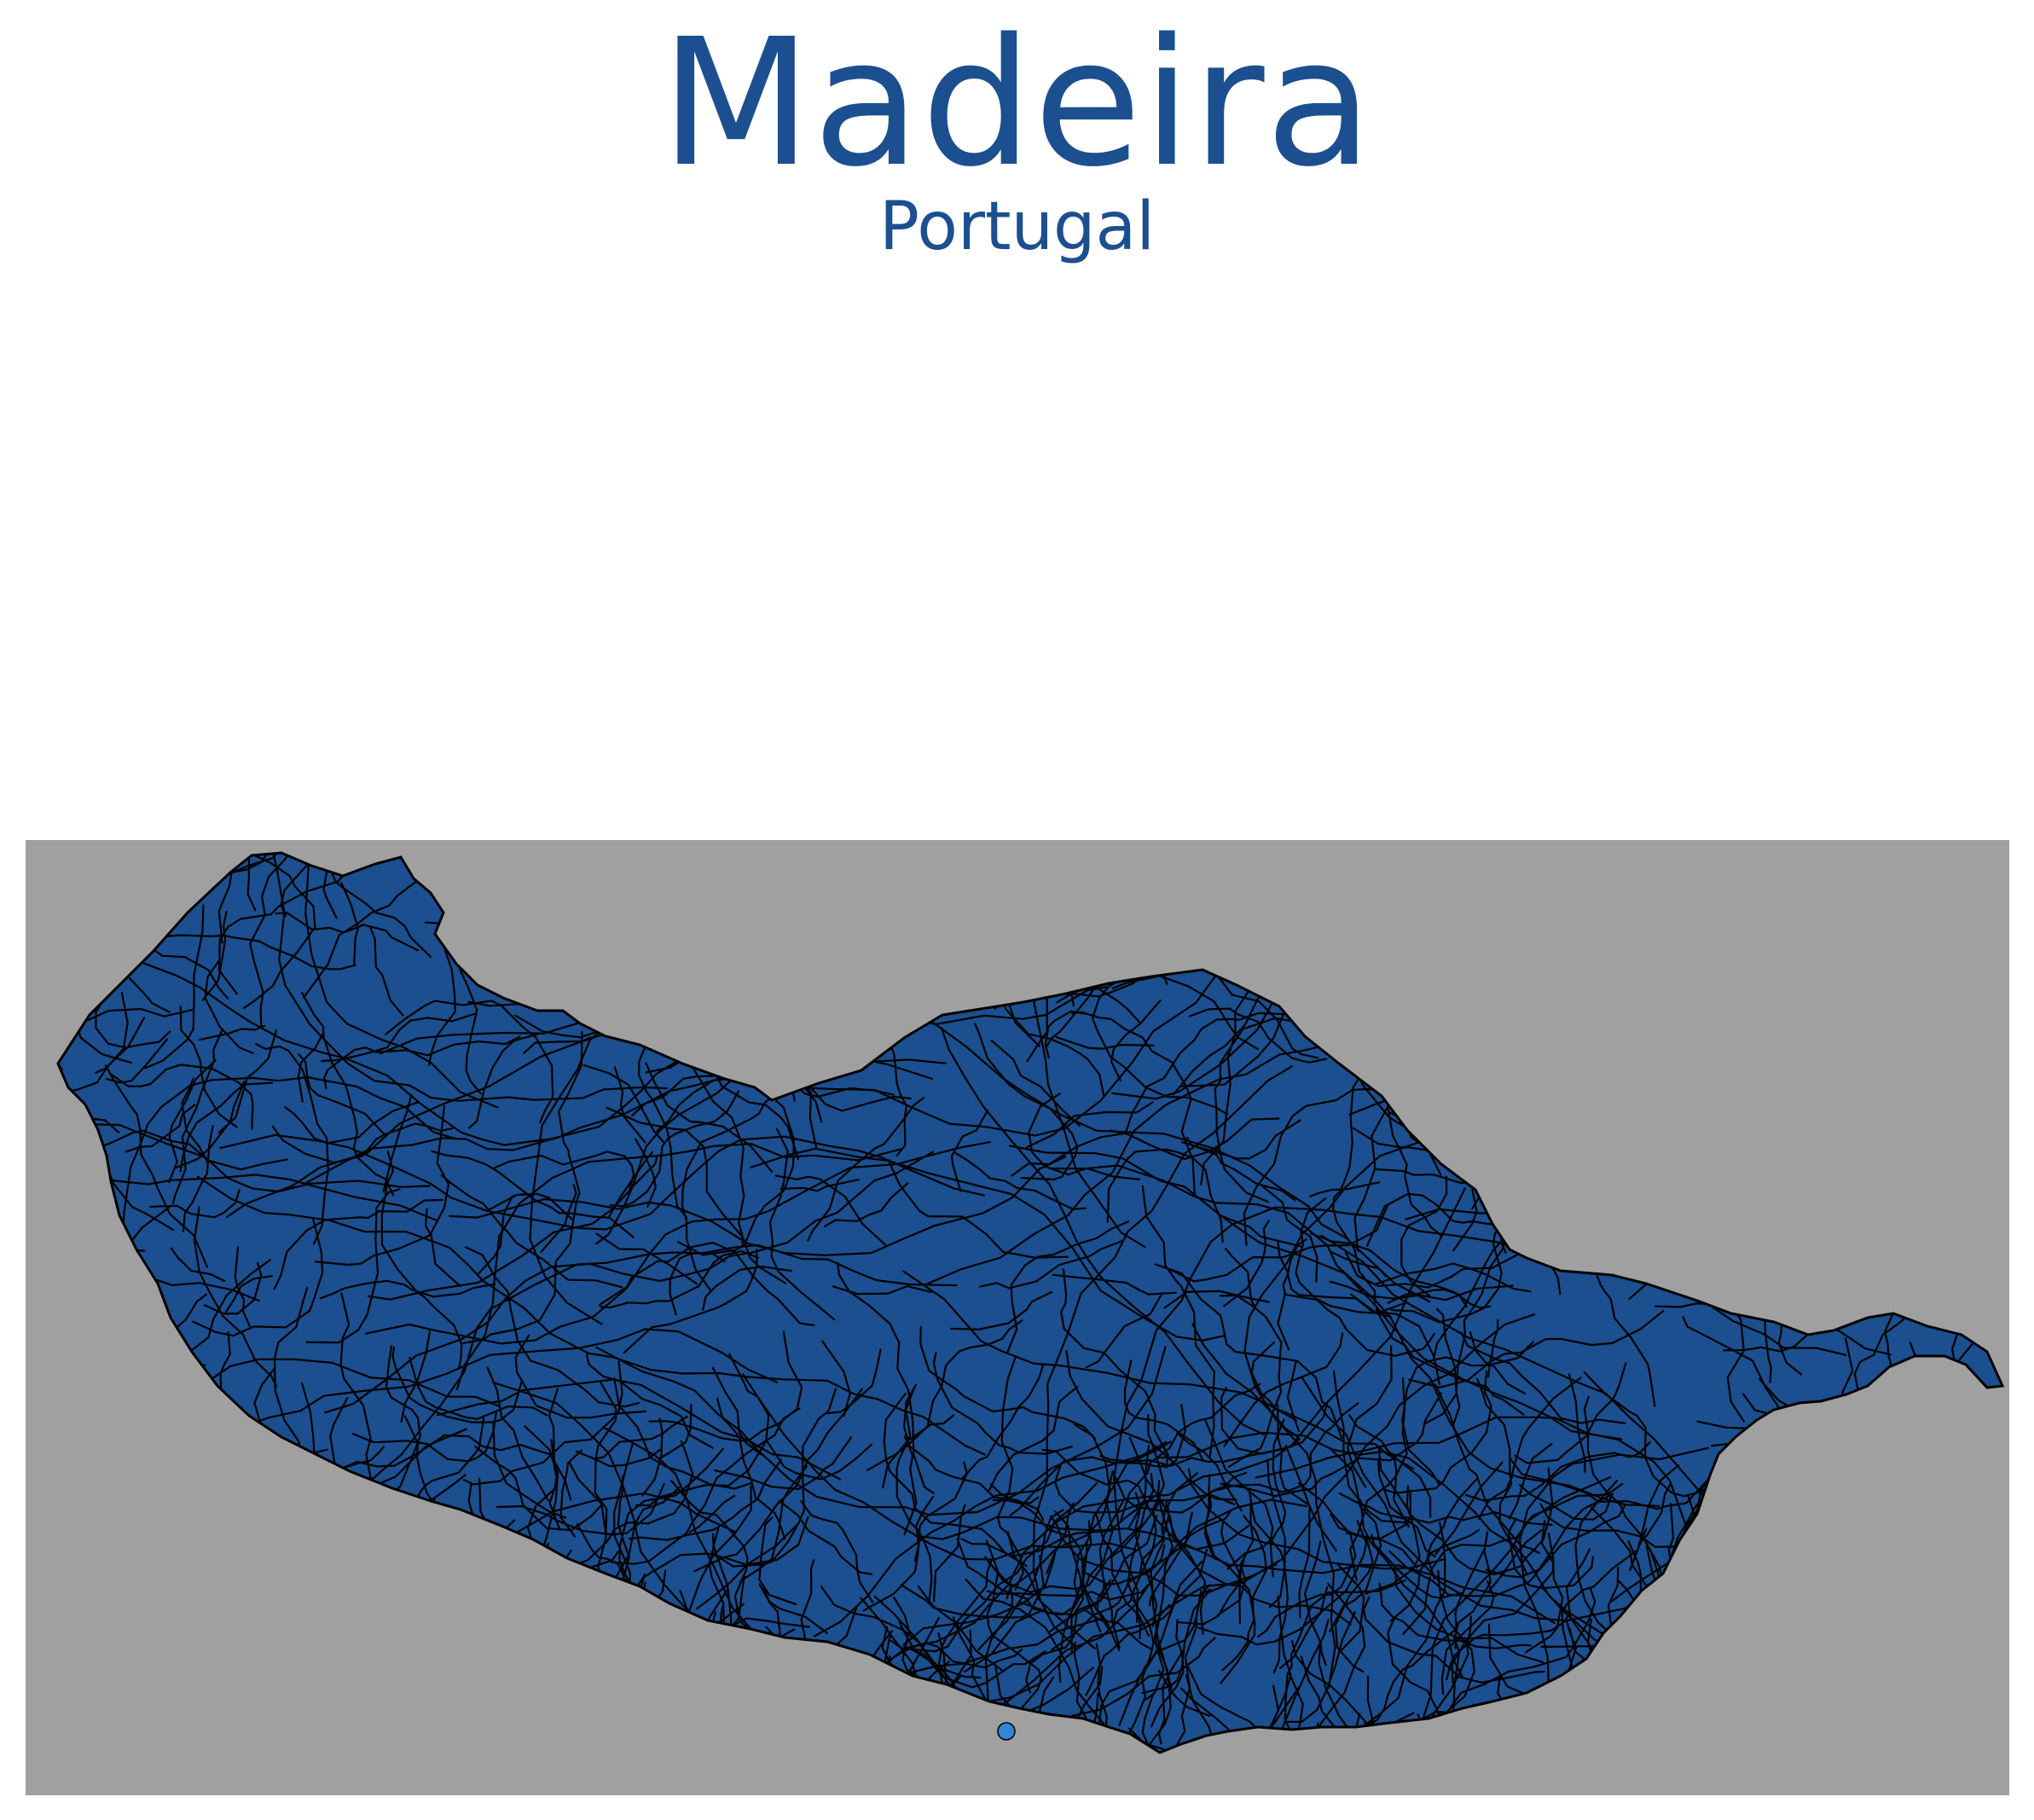  What do you see at coordinates (1017, 226) in the screenshot?
I see `map-subtitle: Portugal` at bounding box center [1017, 226].